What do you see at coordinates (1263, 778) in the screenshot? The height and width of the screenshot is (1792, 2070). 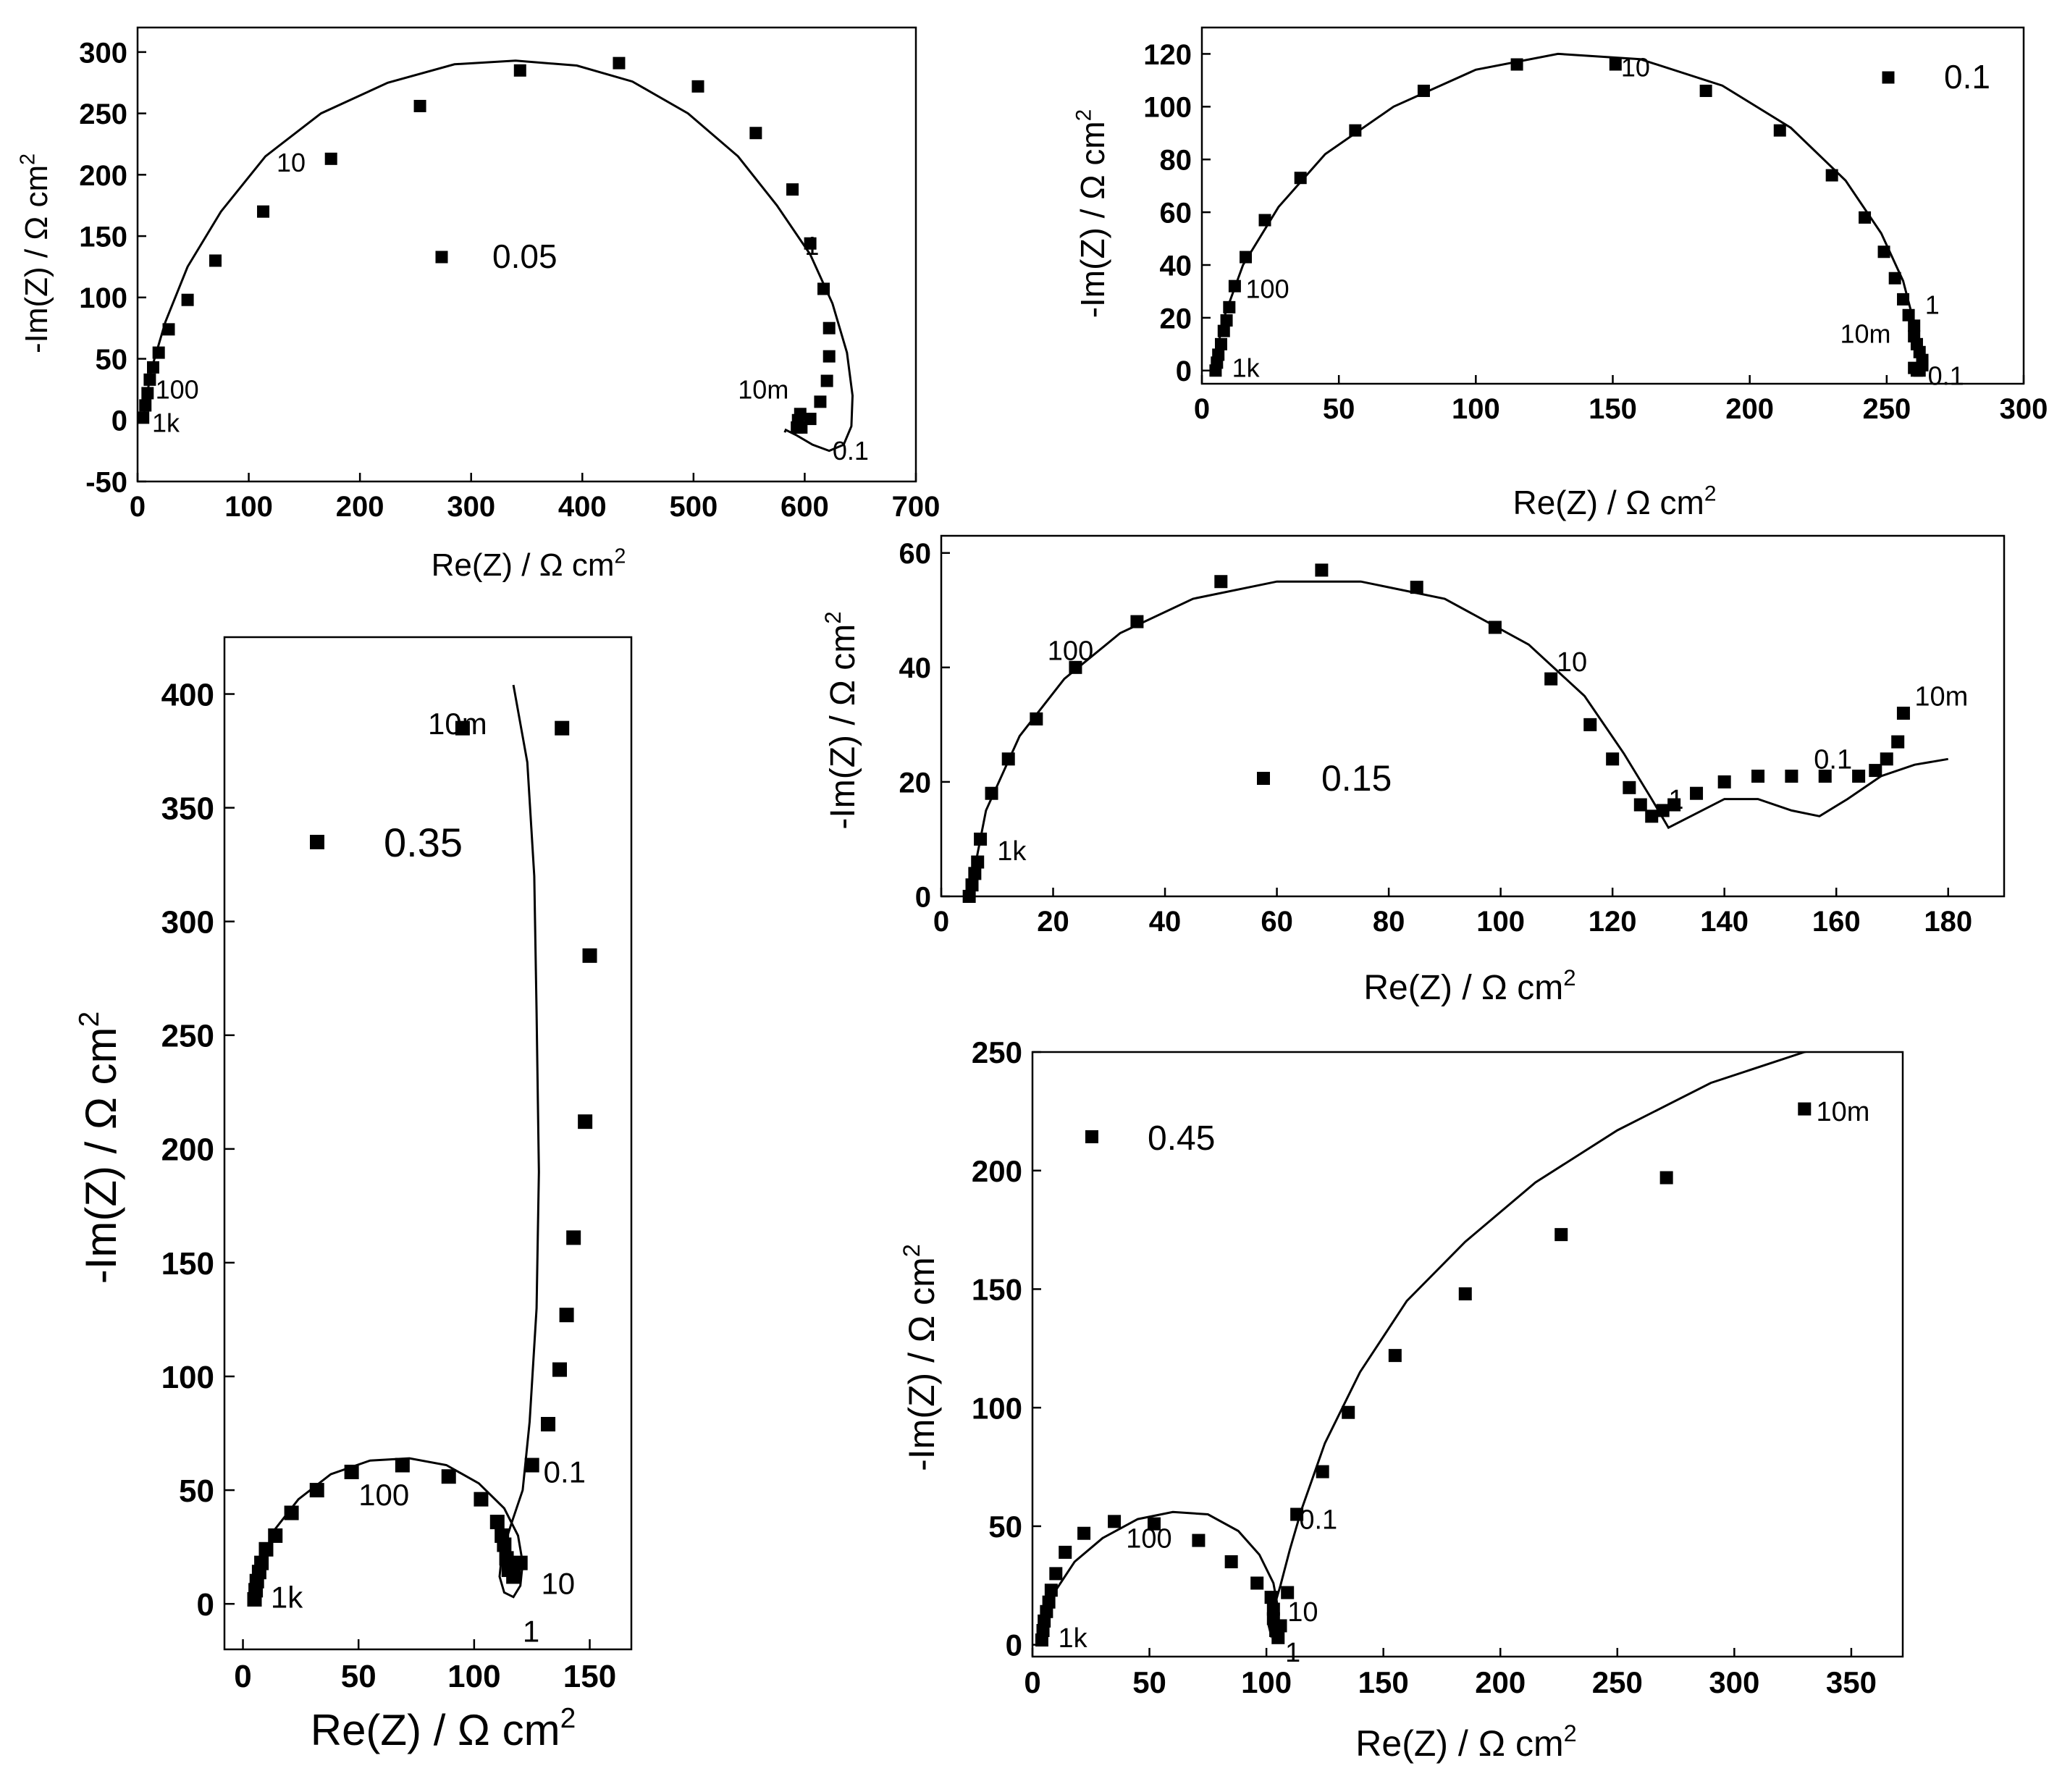 I see `legend-marker` at bounding box center [1263, 778].